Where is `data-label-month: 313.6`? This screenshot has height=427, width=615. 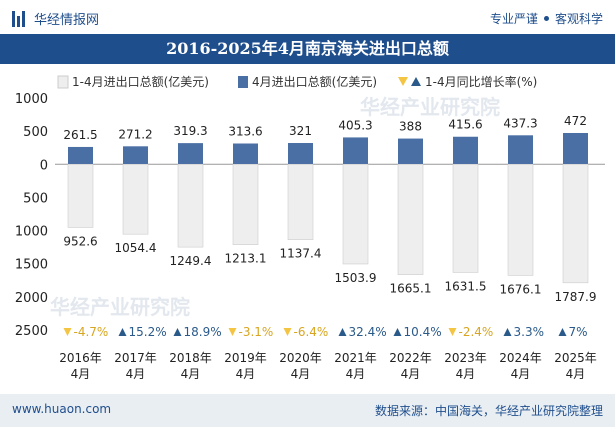 data-label-month: 313.6 is located at coordinates (245, 131).